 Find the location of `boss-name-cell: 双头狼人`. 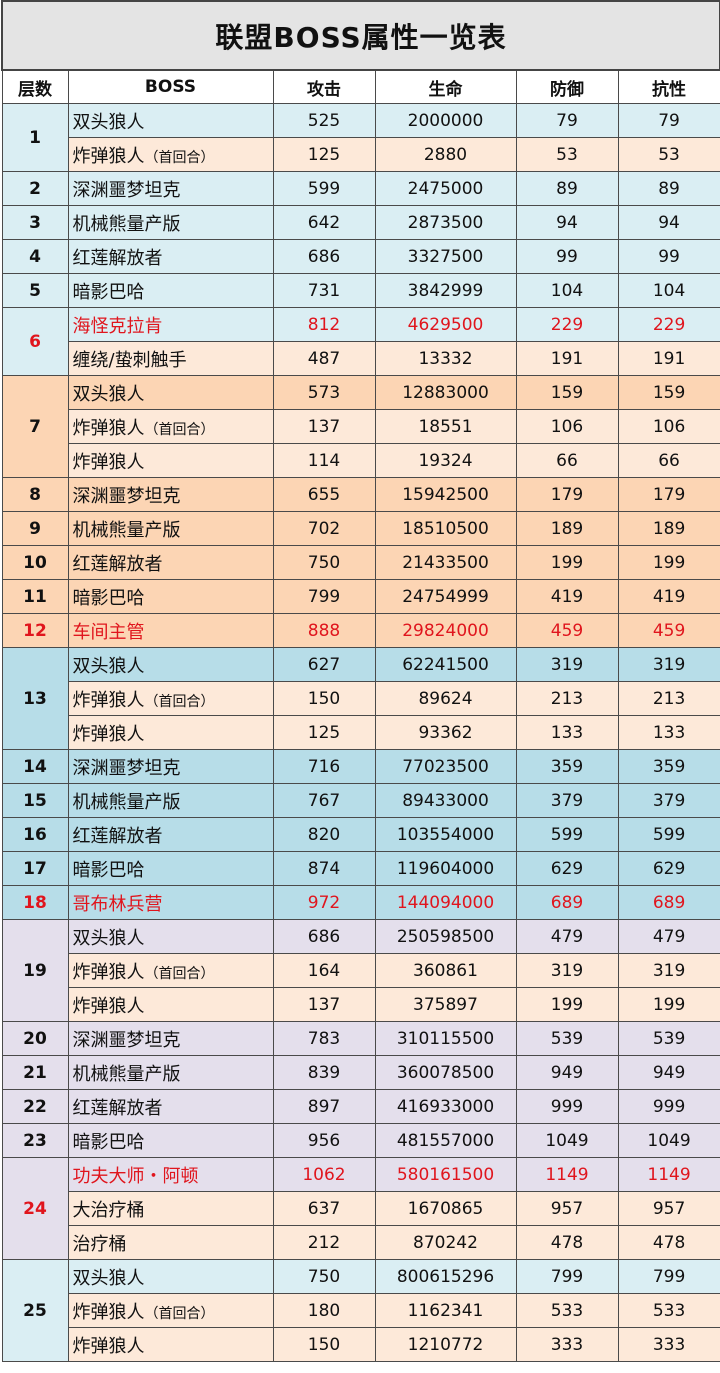

boss-name-cell: 双头狼人 is located at coordinates (170, 936).